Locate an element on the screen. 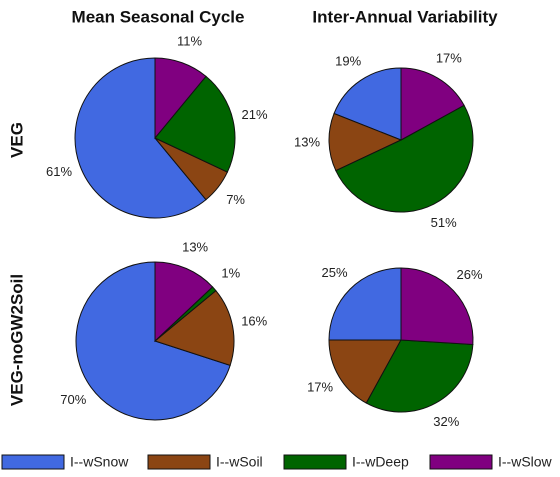 The width and height of the screenshot is (560, 477). slice-label: 70% is located at coordinates (73, 399).